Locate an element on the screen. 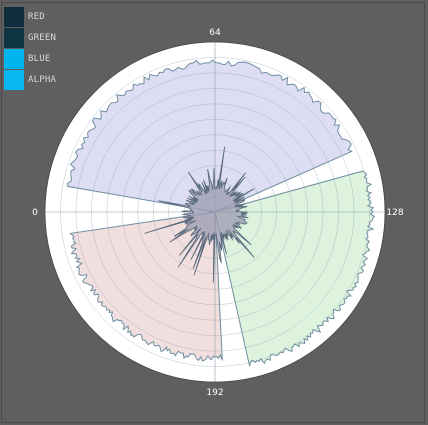  angle-label-top: 64 is located at coordinates (215, 33).